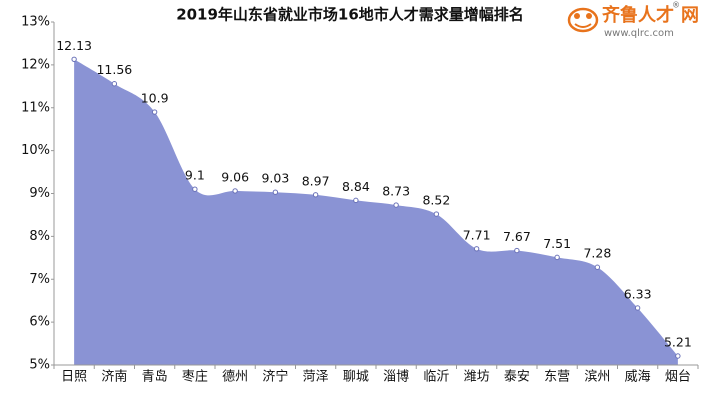 The image size is (720, 405). I want to click on x-tick-label: 淄博, so click(396, 377).